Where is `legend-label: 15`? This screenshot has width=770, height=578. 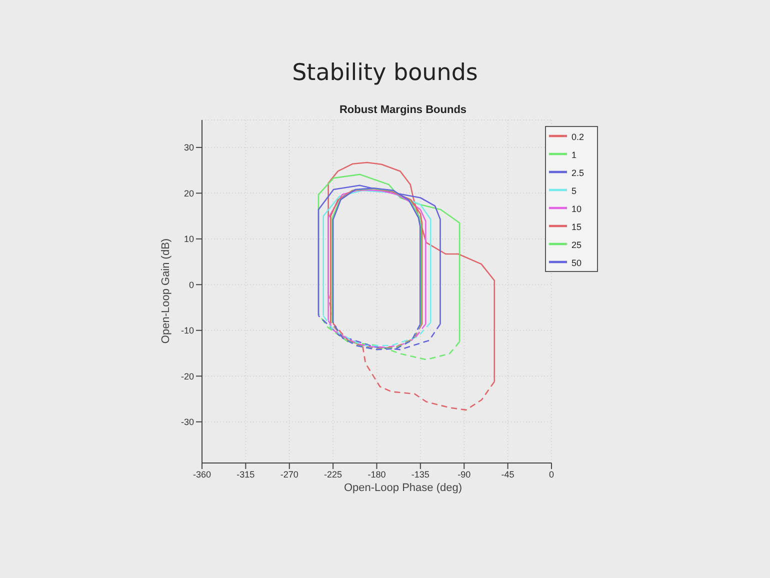
legend-label: 15 is located at coordinates (576, 227).